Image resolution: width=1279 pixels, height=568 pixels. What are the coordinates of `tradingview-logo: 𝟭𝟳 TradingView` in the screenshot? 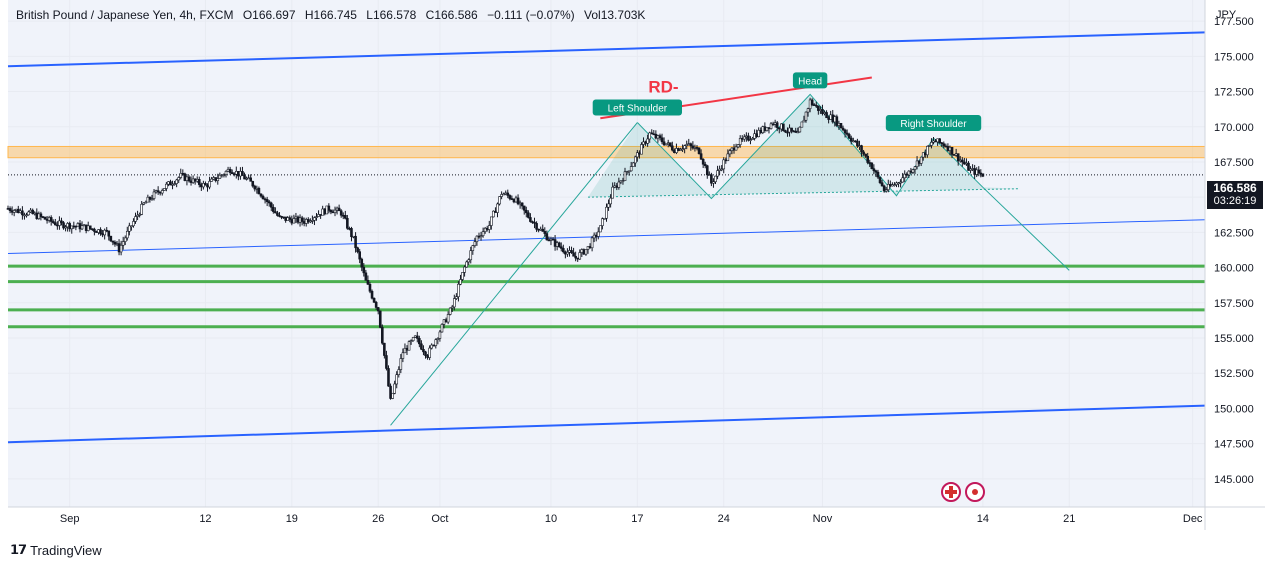 It's located at (56, 550).